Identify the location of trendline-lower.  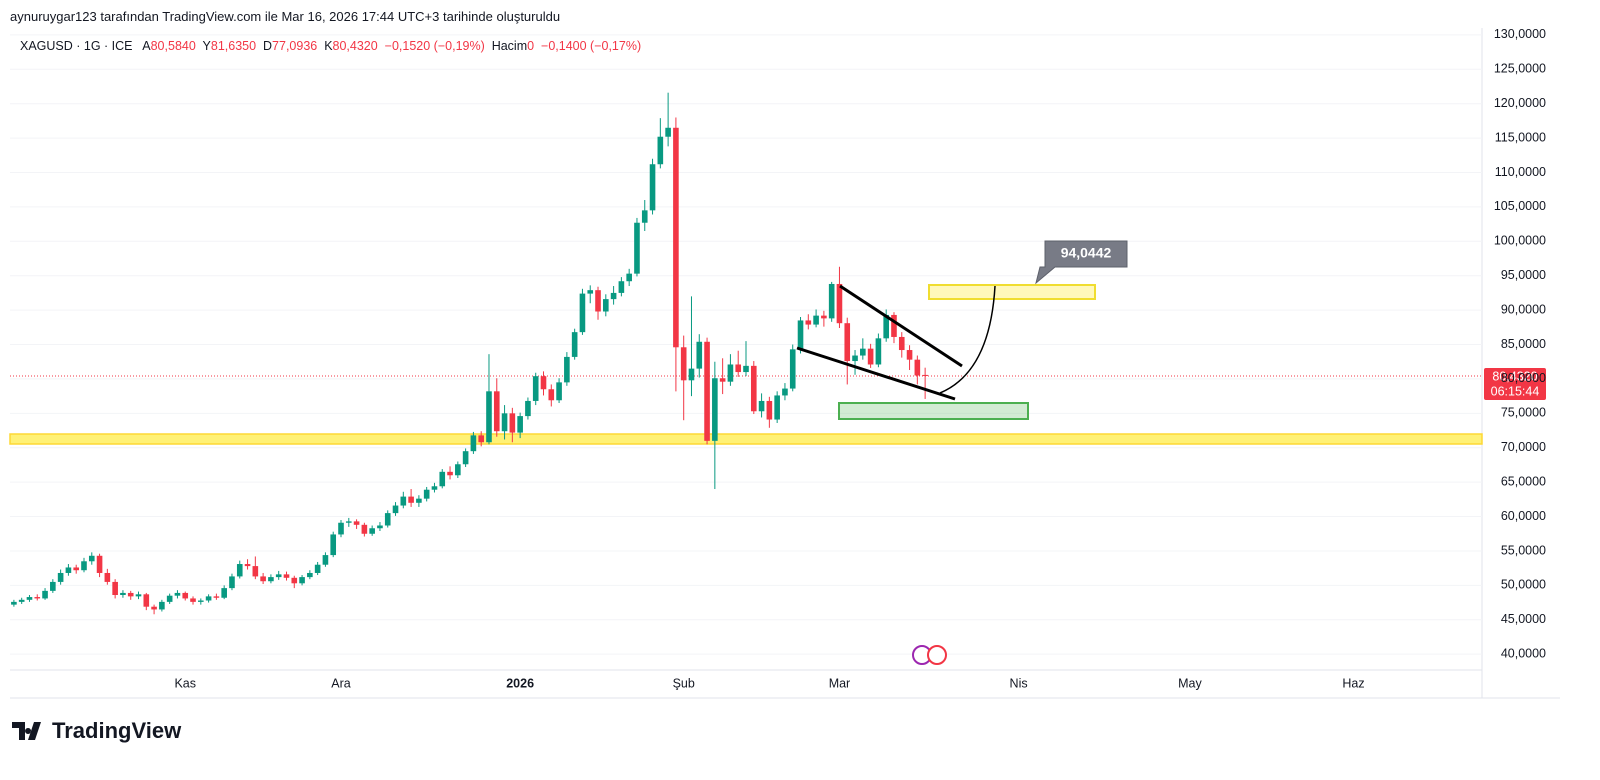
(876, 373).